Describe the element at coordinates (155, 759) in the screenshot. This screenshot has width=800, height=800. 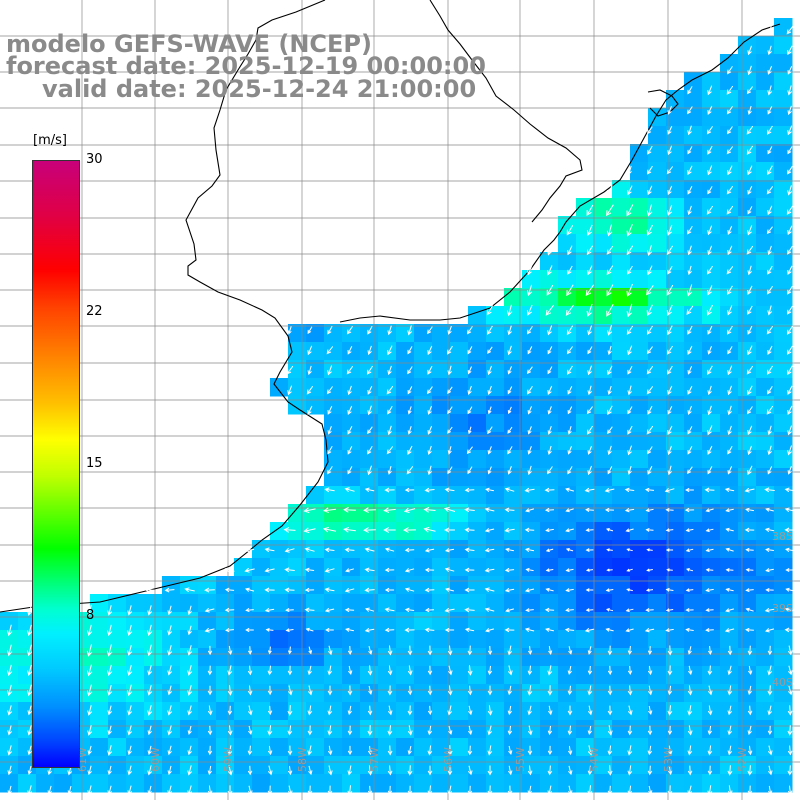
I see `lon-label: 60W` at that location.